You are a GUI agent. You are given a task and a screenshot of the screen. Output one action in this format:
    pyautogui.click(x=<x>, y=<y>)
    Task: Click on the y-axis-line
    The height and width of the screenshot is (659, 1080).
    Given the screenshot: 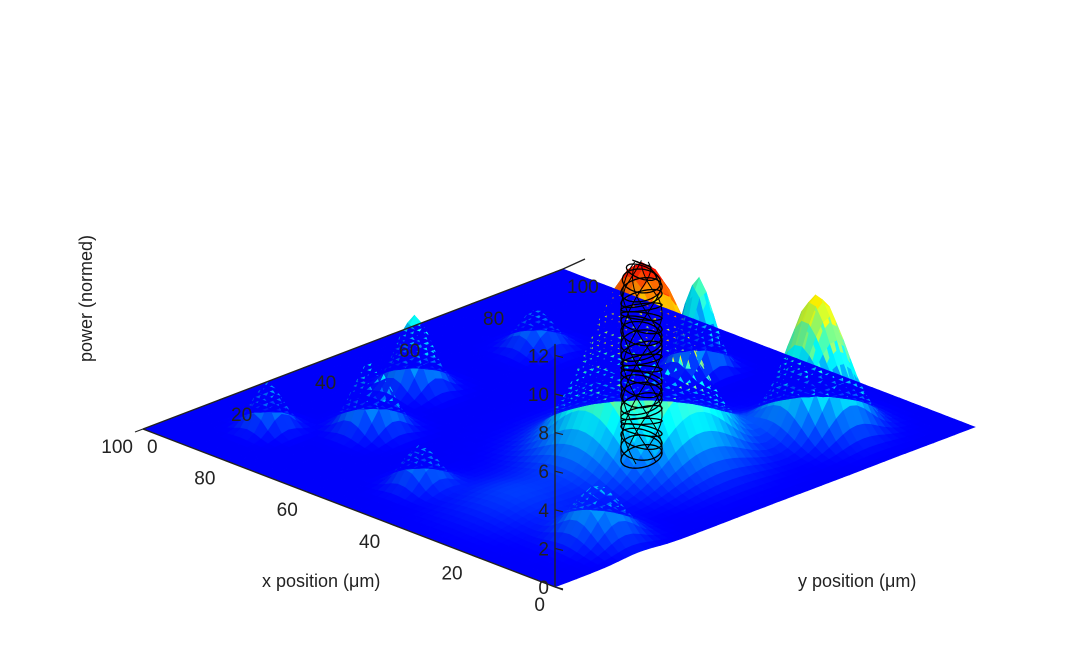 What is the action you would take?
    pyautogui.click(x=353, y=349)
    